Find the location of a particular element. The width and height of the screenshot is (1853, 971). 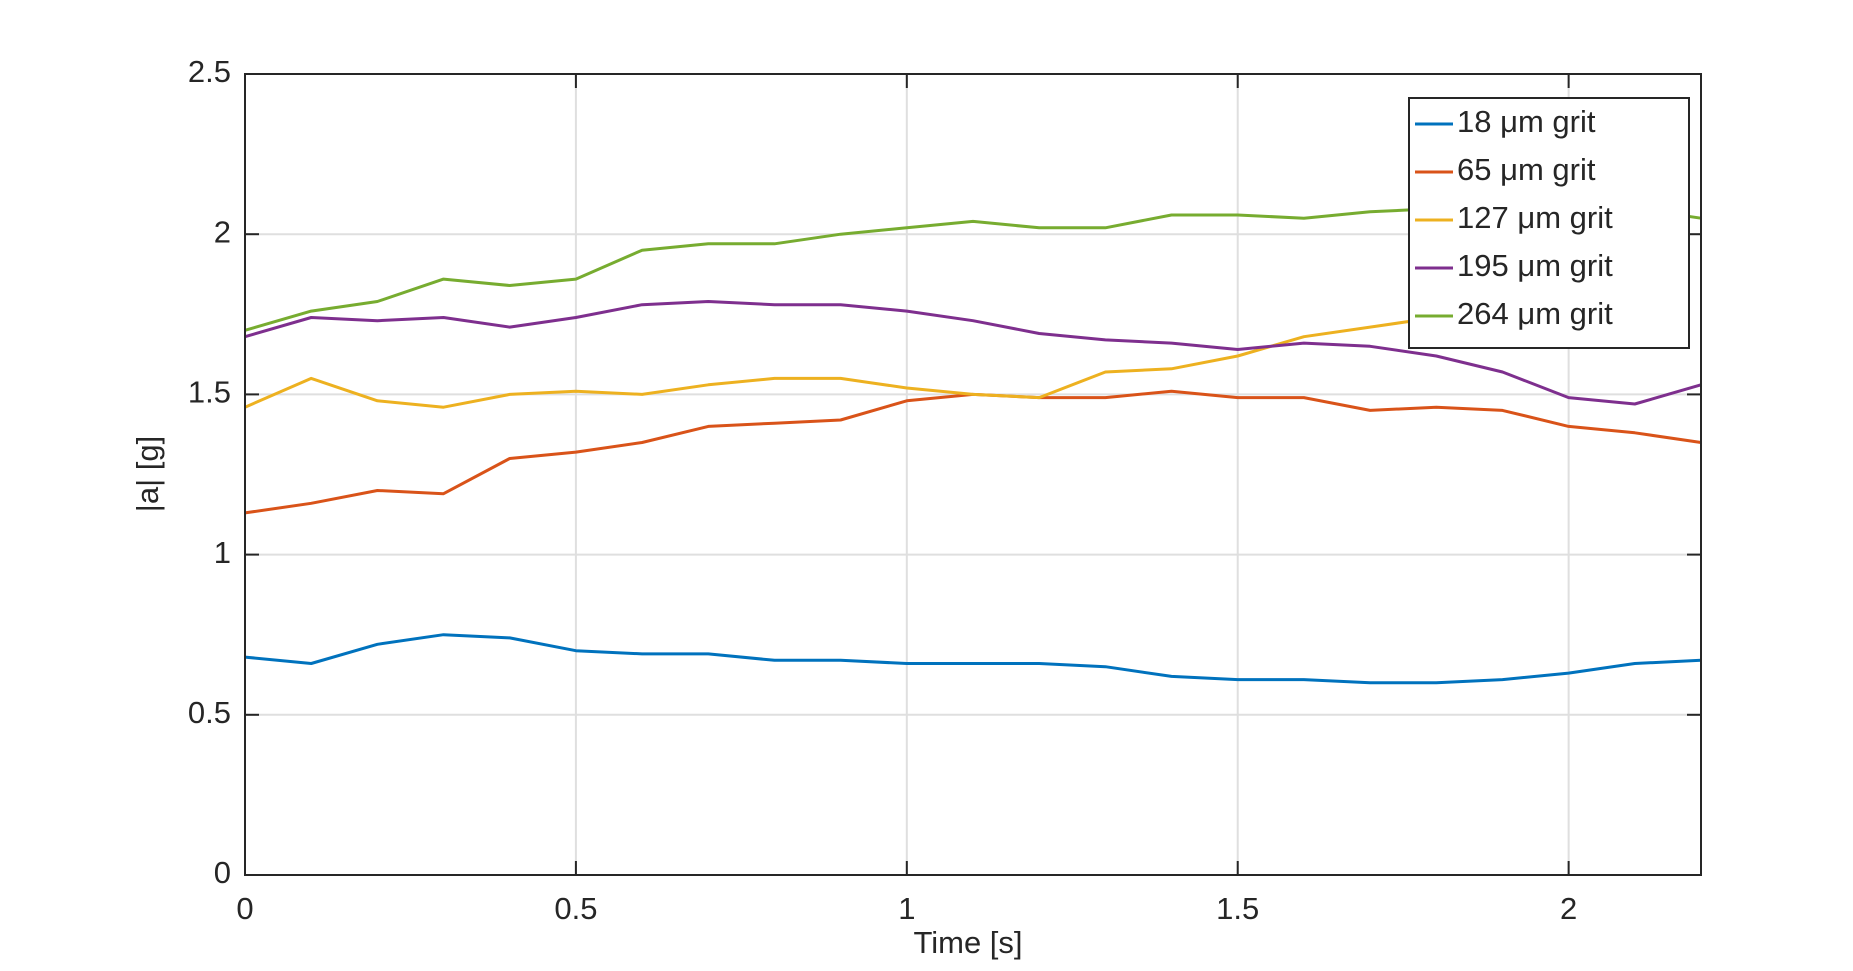

legend-box is located at coordinates (1549, 223).